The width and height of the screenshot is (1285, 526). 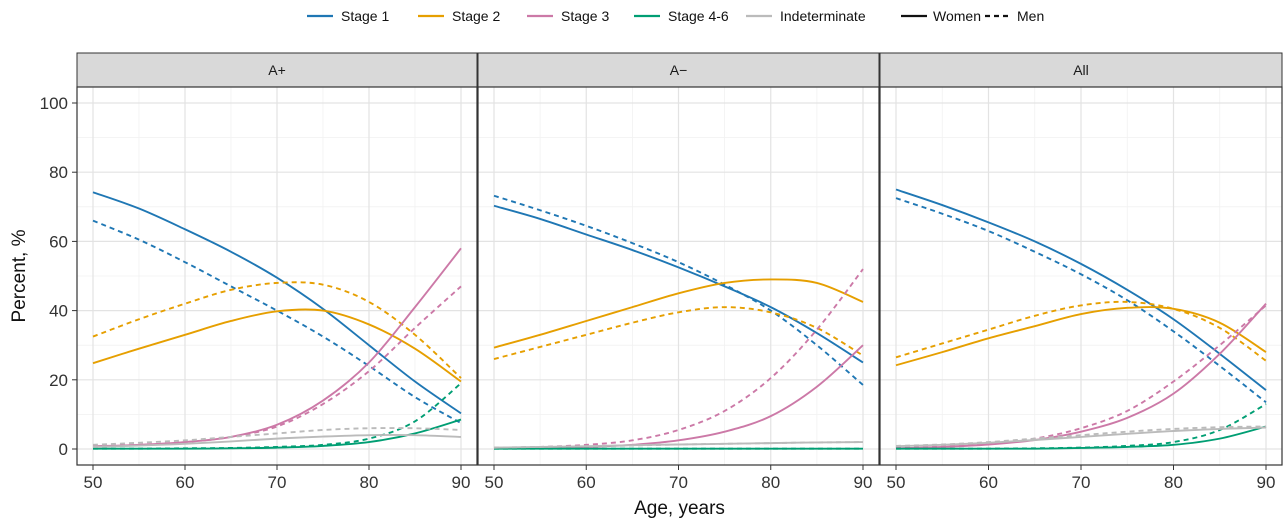 I want to click on panel-strip-label: A−, so click(x=679, y=70).